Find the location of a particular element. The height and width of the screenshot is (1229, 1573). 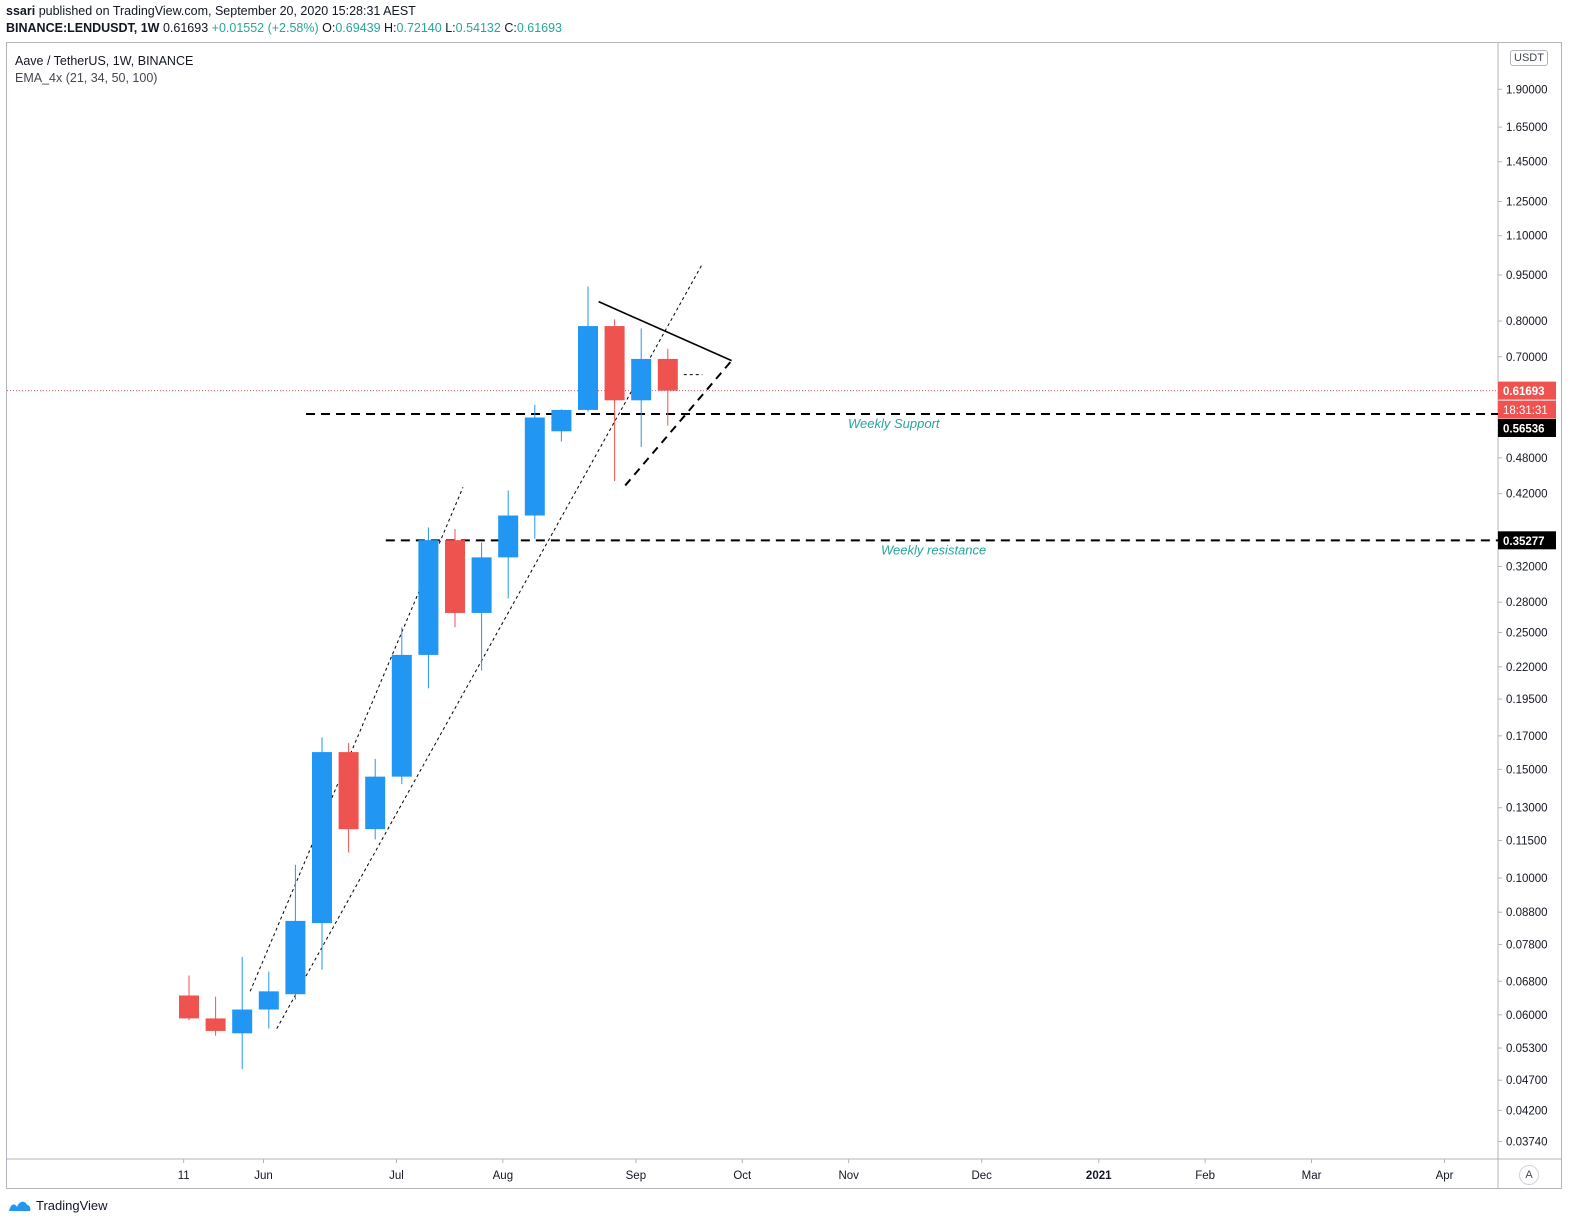

publisher-name: ssari is located at coordinates (21, 11).